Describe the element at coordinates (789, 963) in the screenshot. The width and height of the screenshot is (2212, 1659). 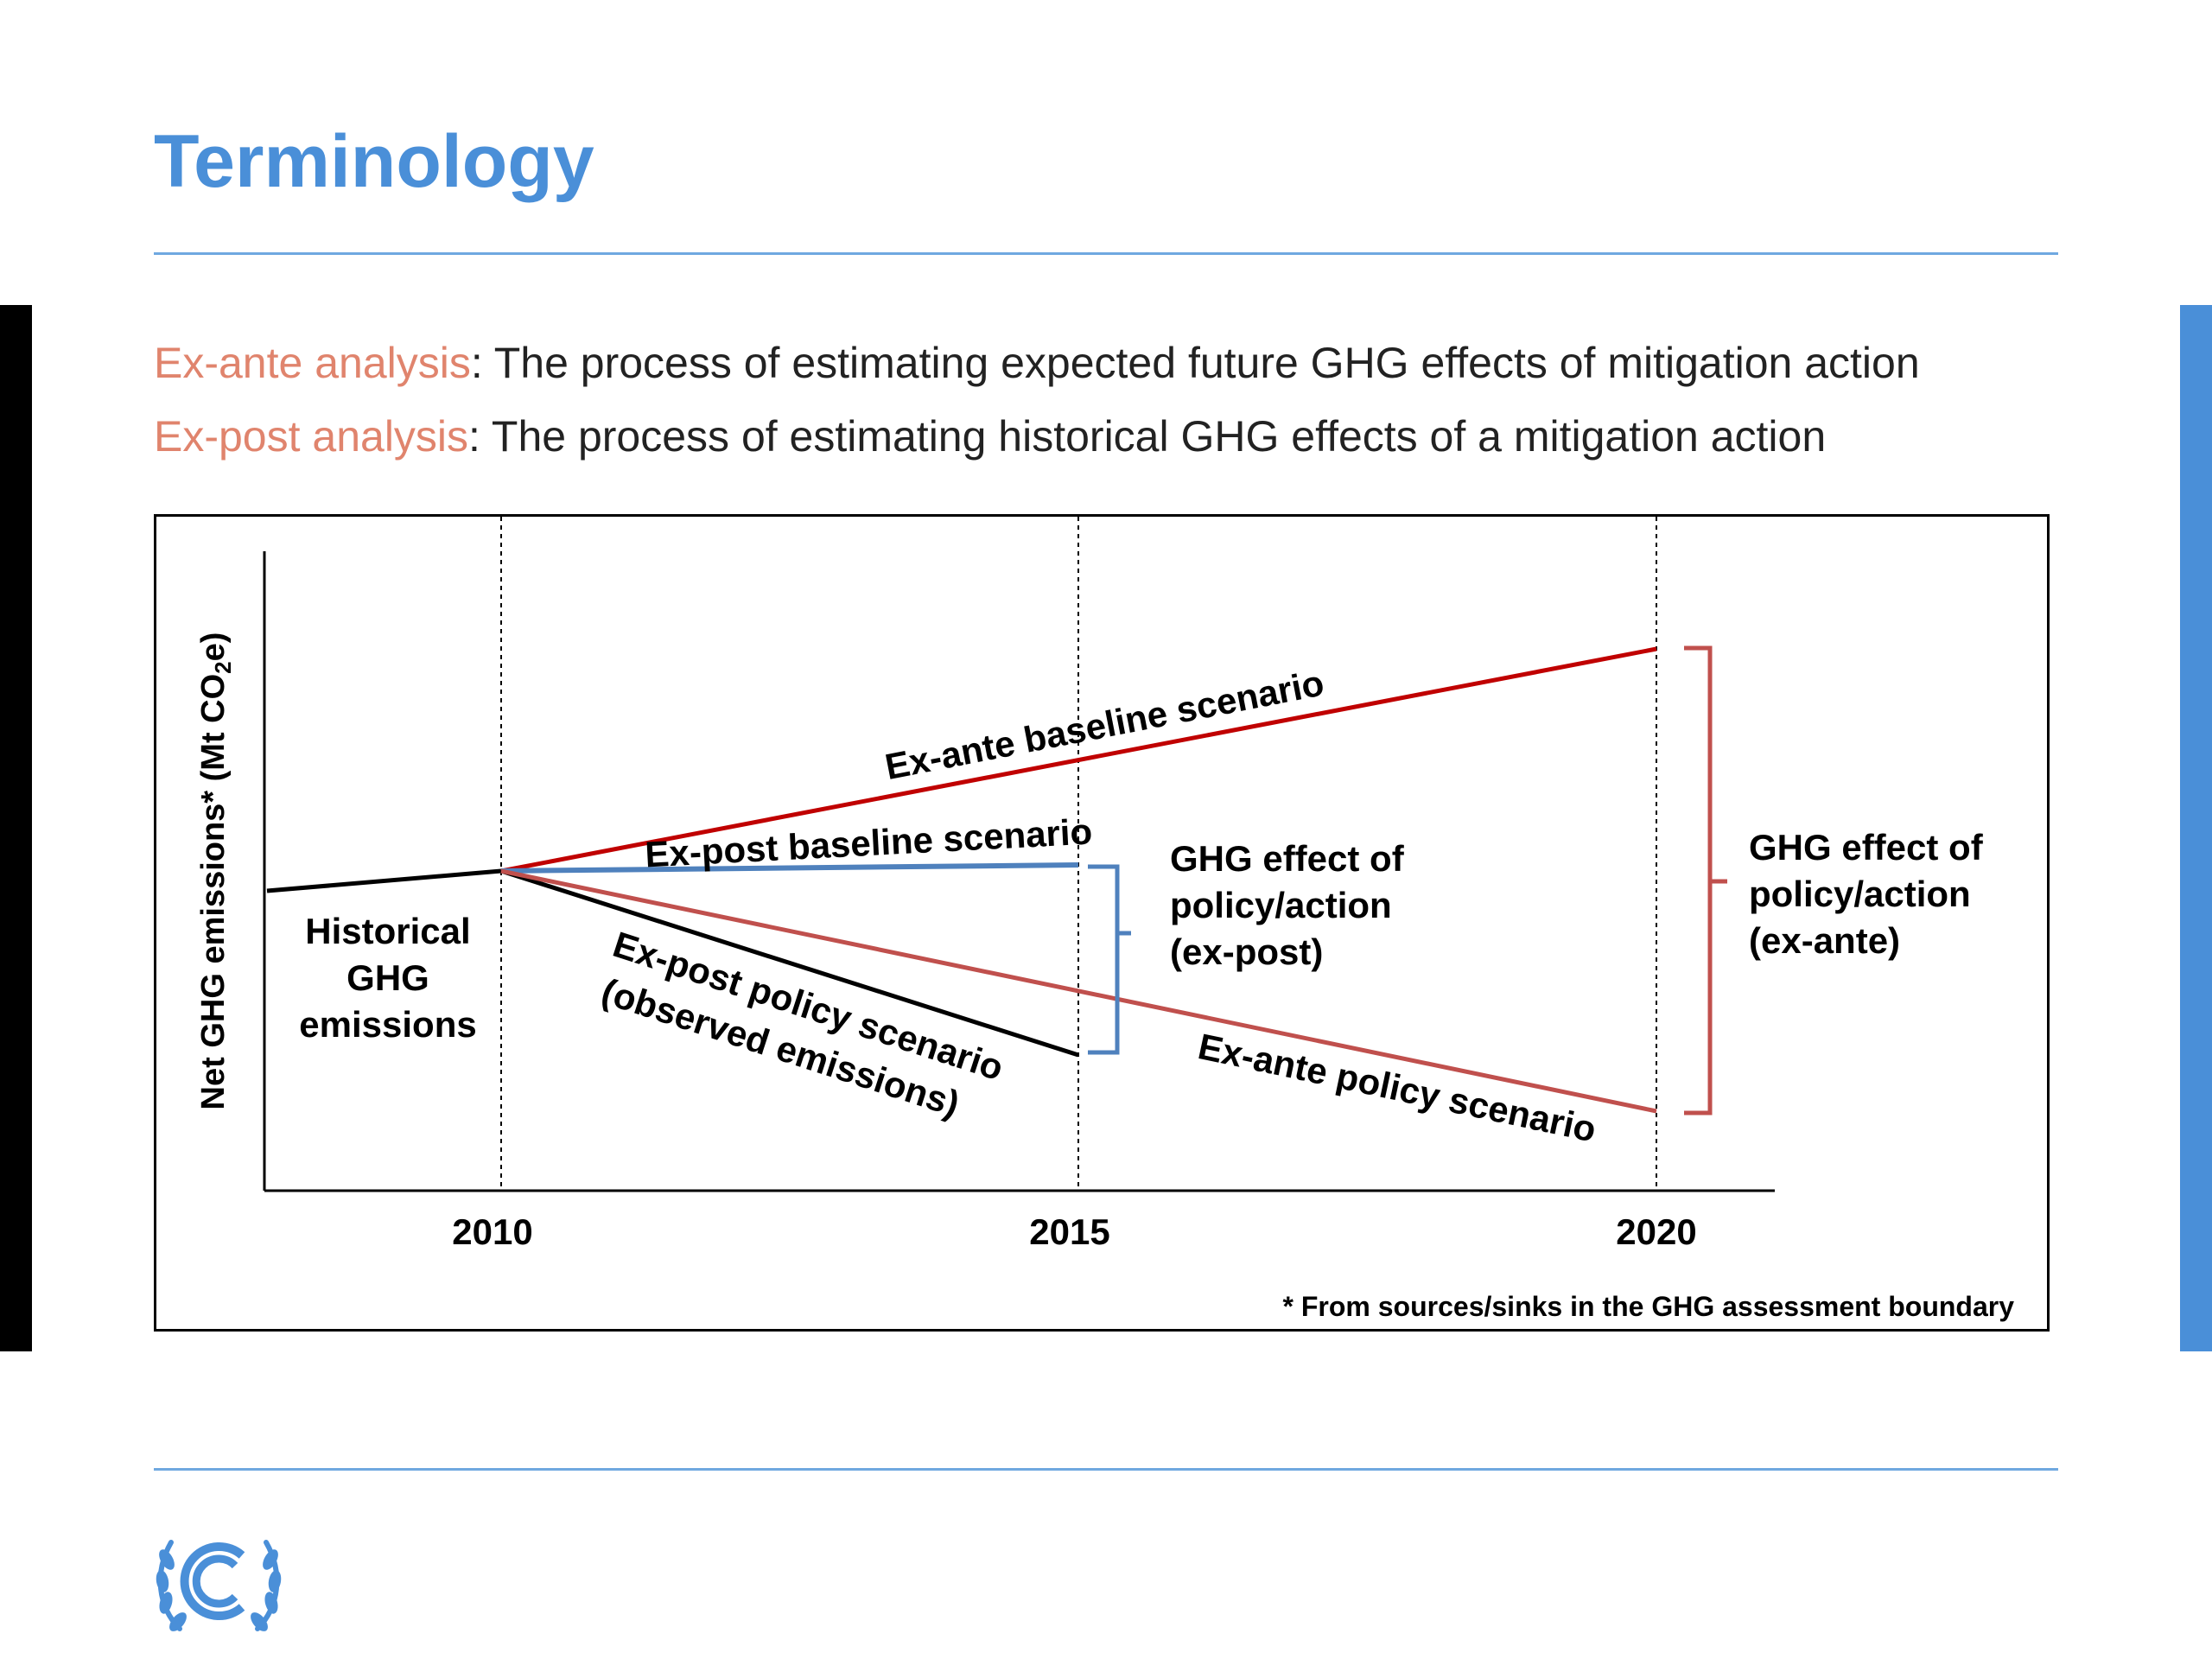
I see `expost-policy-line` at that location.